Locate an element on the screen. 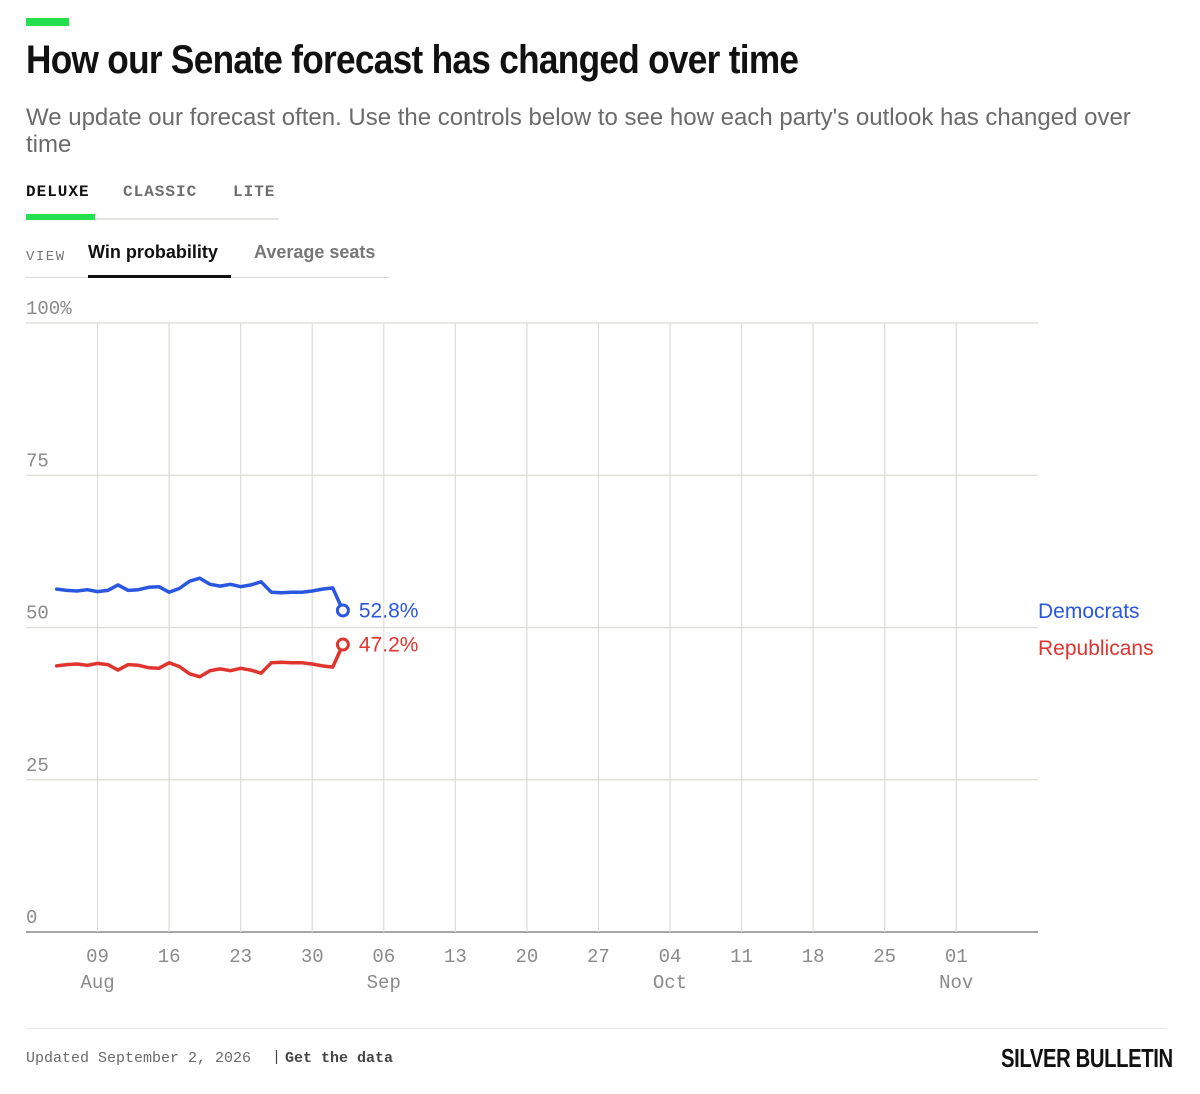 The image size is (1200, 1094). republicans-end-value: 47.2% is located at coordinates (389, 645).